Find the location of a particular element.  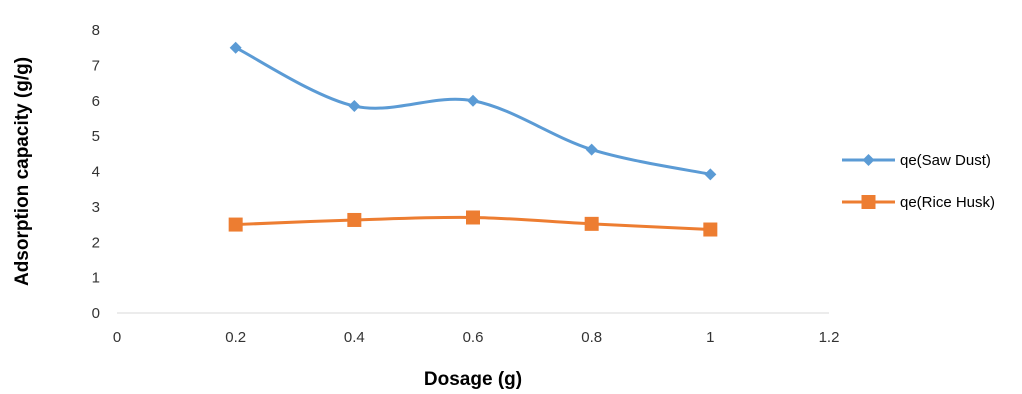

x-axis-title: Dosage (g) is located at coordinates (473, 379).